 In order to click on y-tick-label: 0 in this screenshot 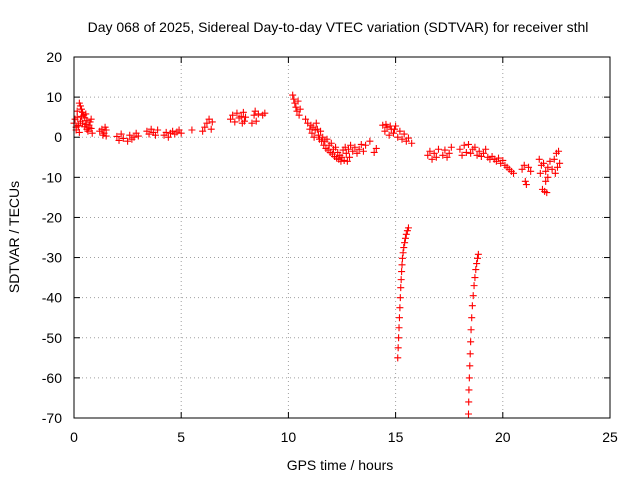, I will do `click(58, 137)`.